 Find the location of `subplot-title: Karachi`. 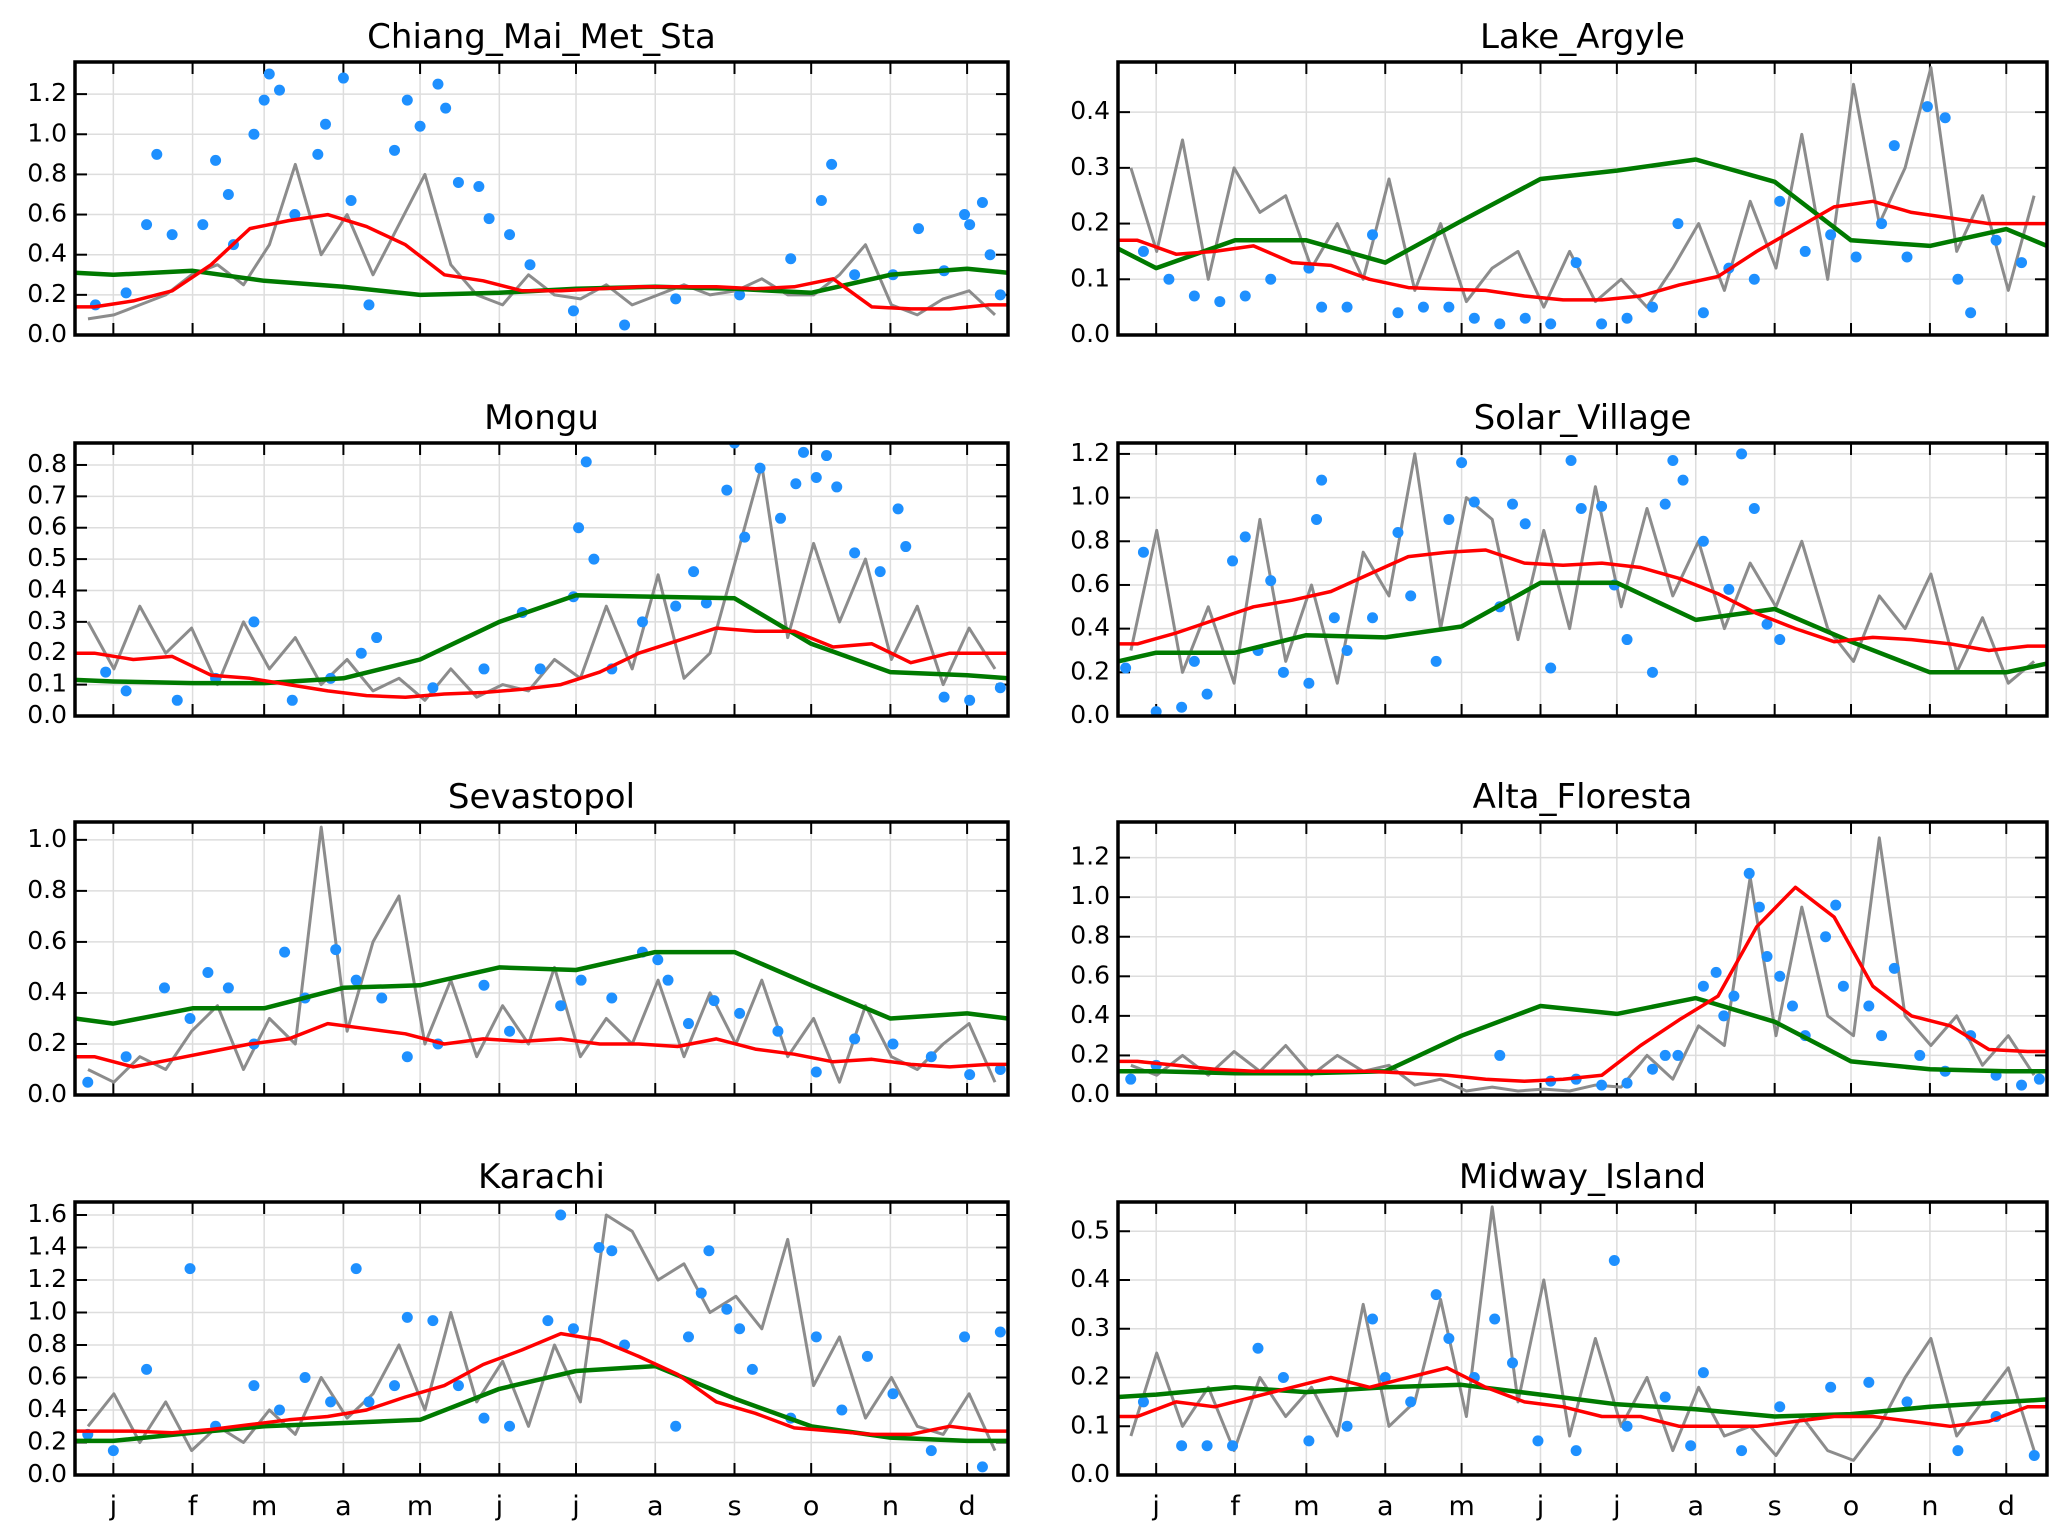

subplot-title: Karachi is located at coordinates (541, 1177).